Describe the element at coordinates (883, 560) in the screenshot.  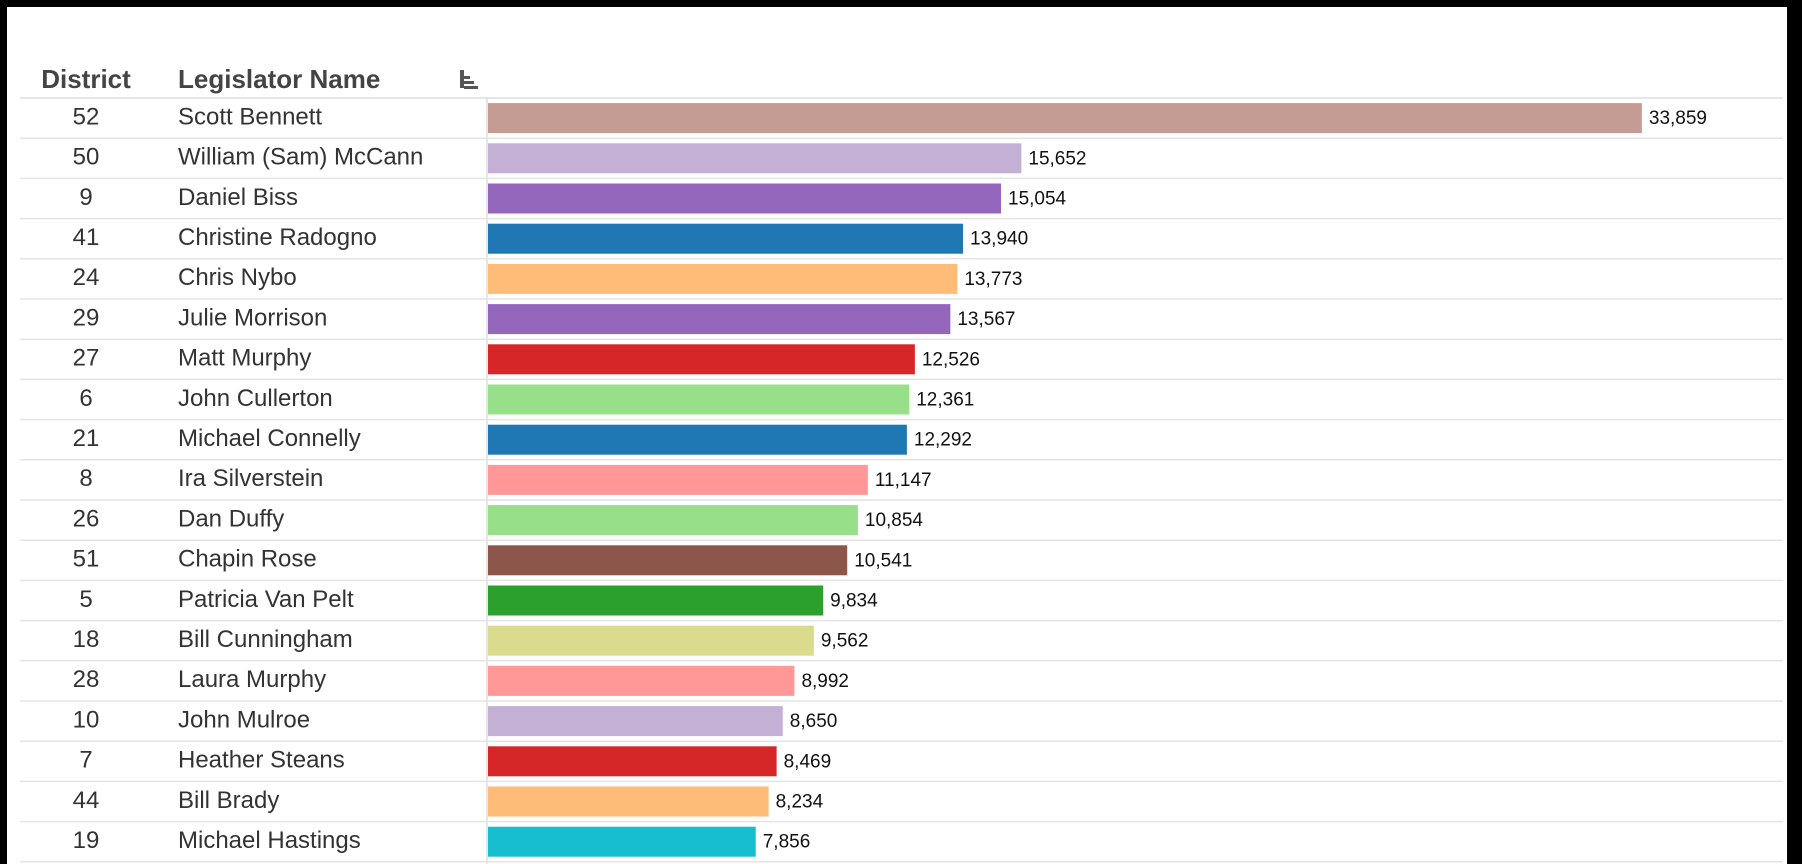
I see `value-label: 10,541` at that location.